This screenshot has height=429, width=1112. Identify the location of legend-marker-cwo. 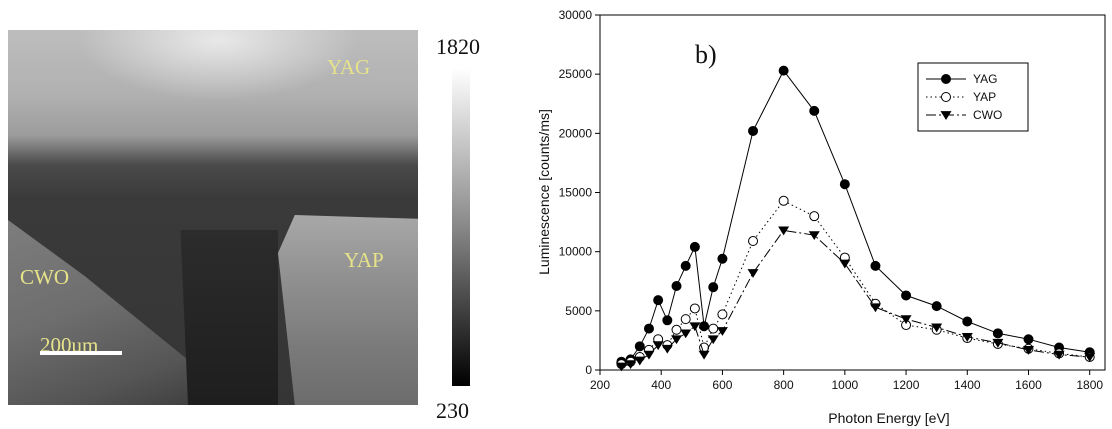
(946, 115).